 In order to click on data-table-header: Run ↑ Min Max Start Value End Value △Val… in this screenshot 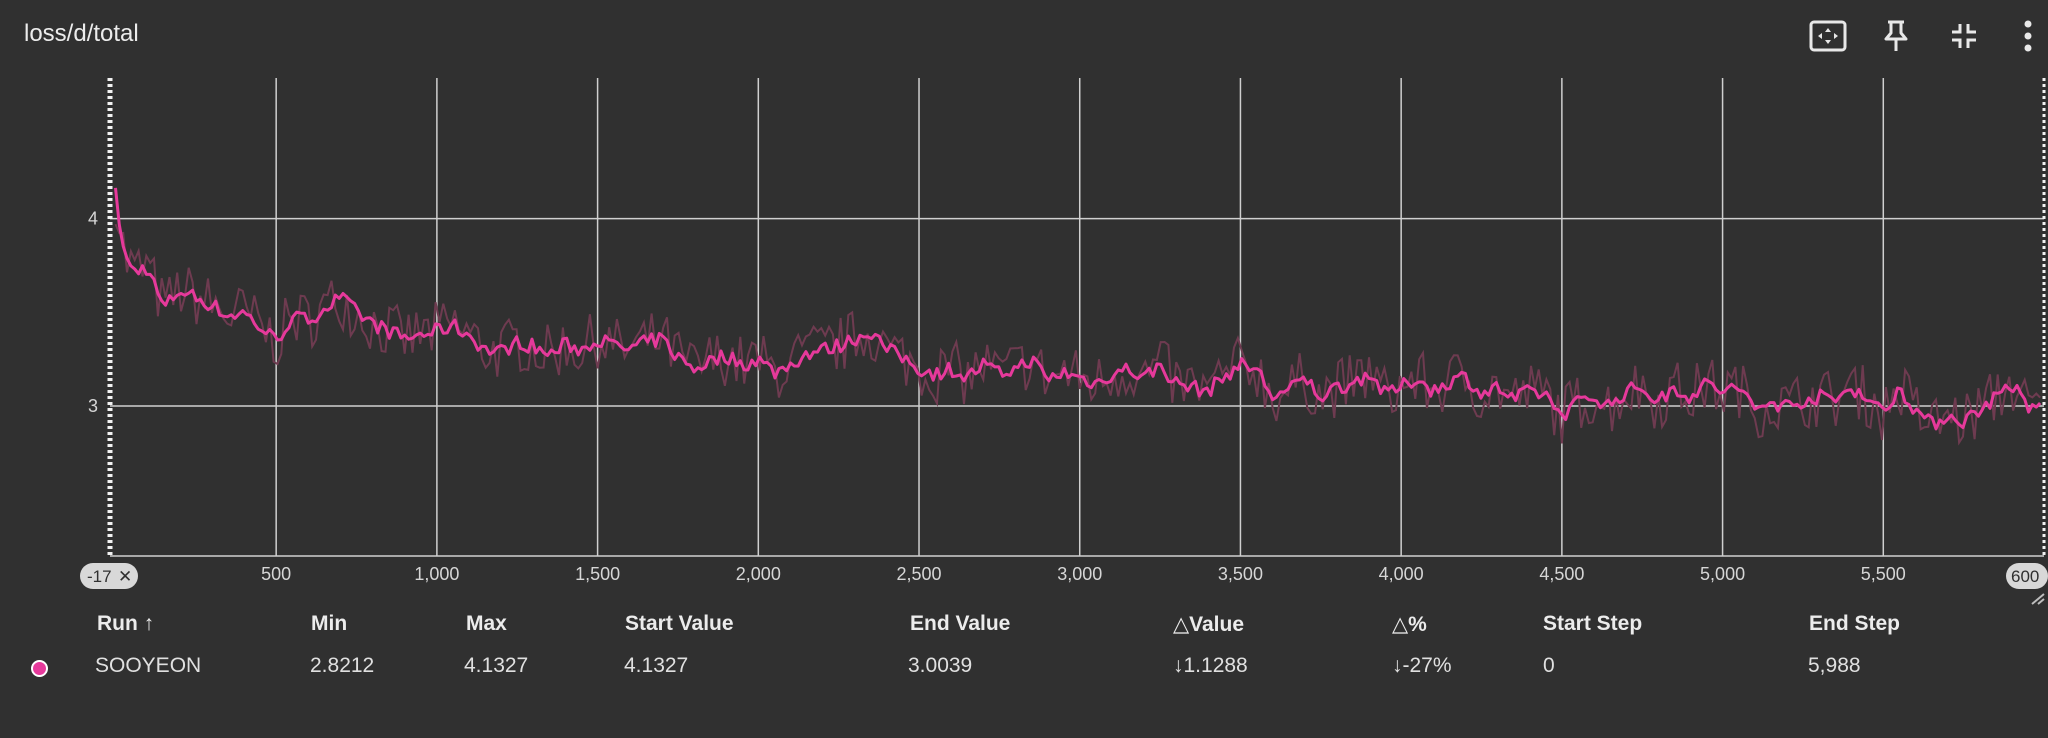, I will do `click(1024, 627)`.